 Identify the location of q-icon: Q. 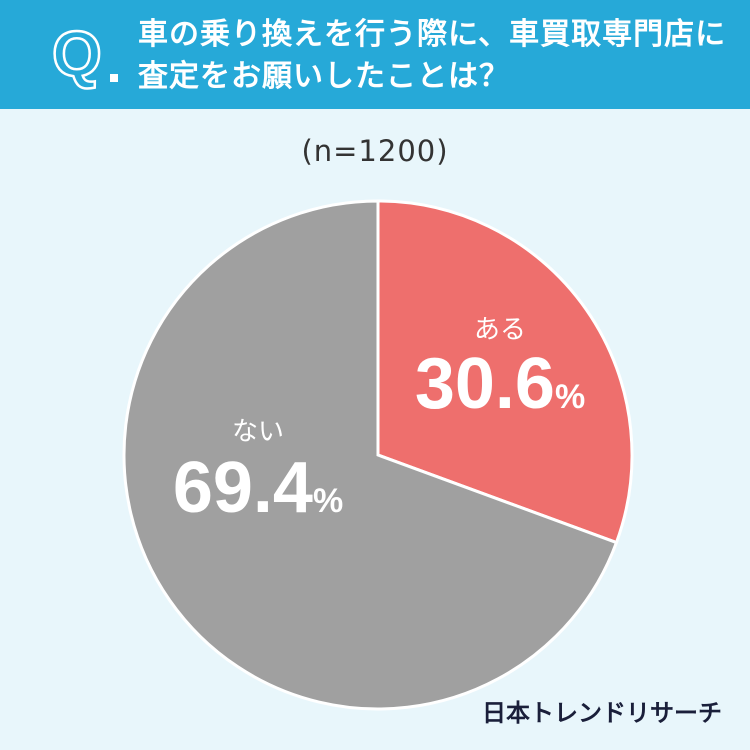
(85, 54).